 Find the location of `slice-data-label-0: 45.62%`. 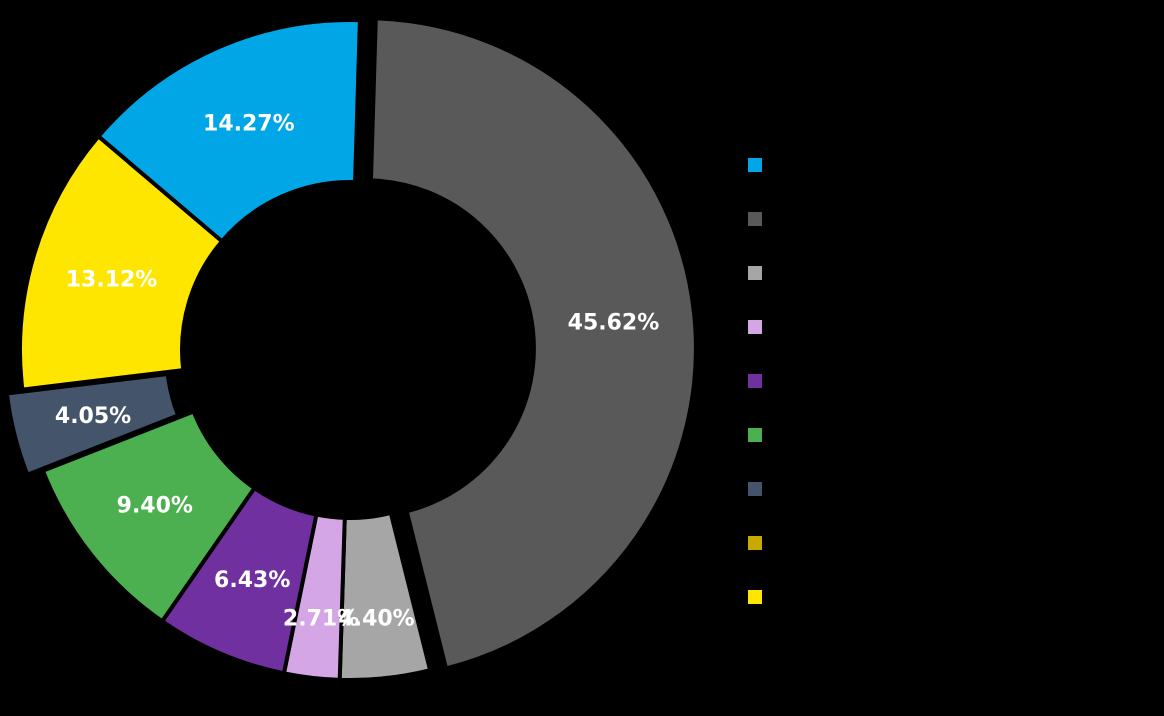

slice-data-label-0: 45.62% is located at coordinates (614, 323).